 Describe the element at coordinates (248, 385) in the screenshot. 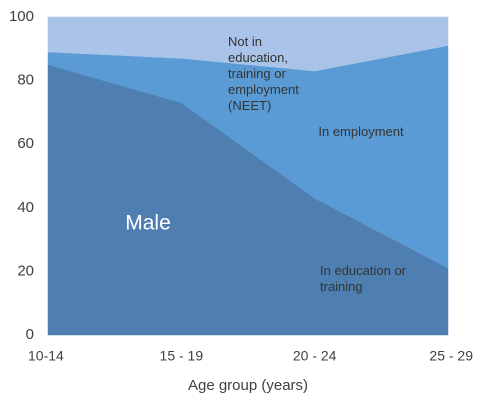

I see `x-axis-label: Age group (years)` at that location.